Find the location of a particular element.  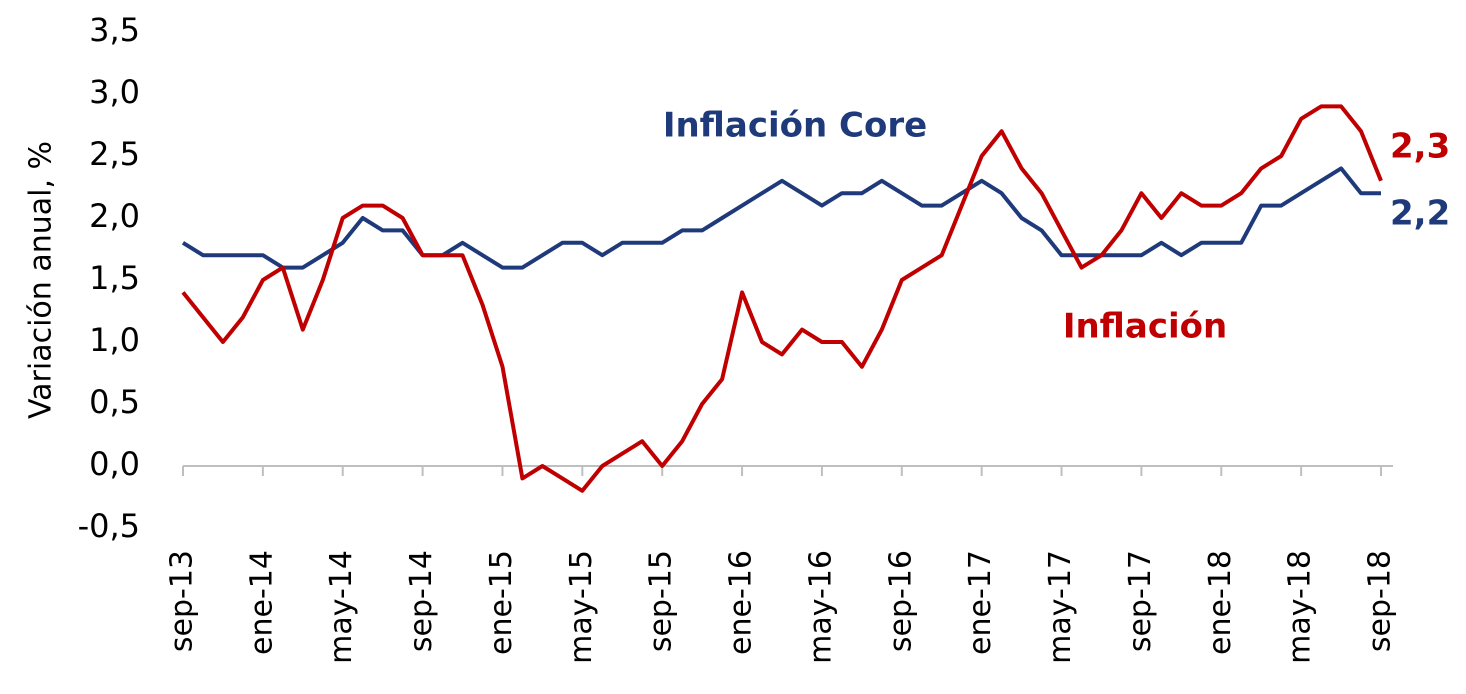

end-label: 2,2 is located at coordinates (1420, 214).